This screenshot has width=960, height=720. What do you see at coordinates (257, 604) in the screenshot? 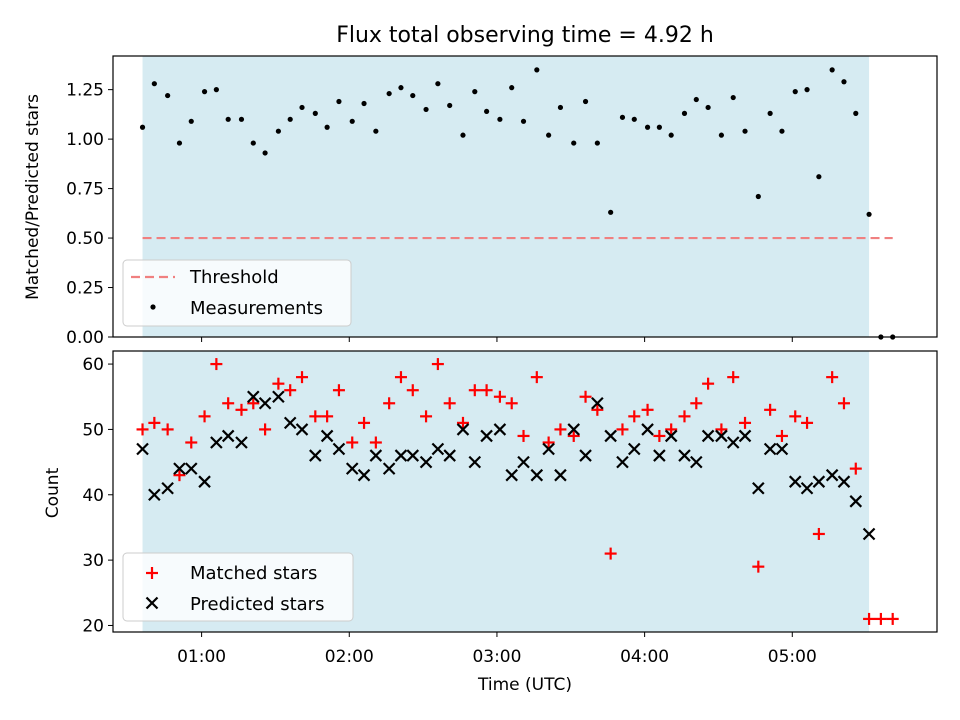
I see `legend-predicted-label: Predicted stars` at bounding box center [257, 604].